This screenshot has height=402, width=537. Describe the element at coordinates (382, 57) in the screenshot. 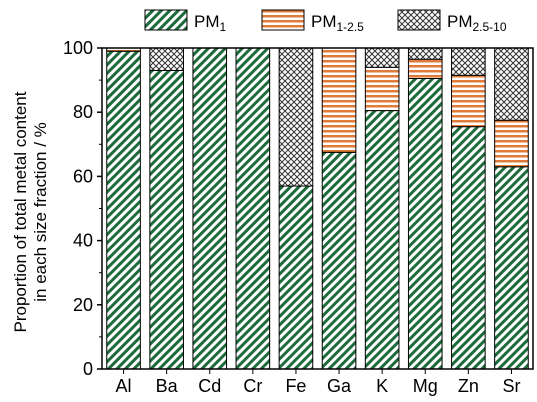

I see `bar-k-pm2.5-10` at that location.